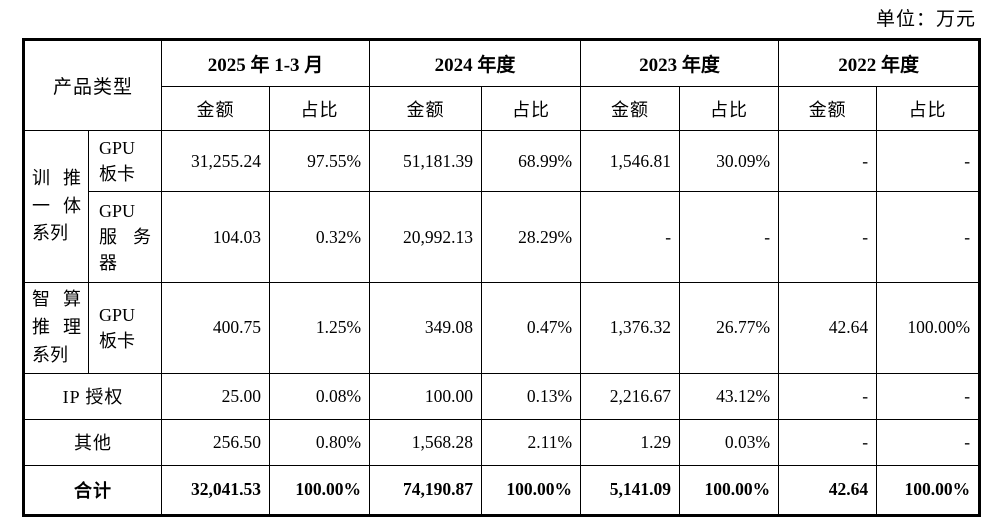 Image resolution: width=1000 pixels, height=530 pixels. What do you see at coordinates (630, 328) in the screenshot?
I see `cell-amount: 1,376.32` at bounding box center [630, 328].